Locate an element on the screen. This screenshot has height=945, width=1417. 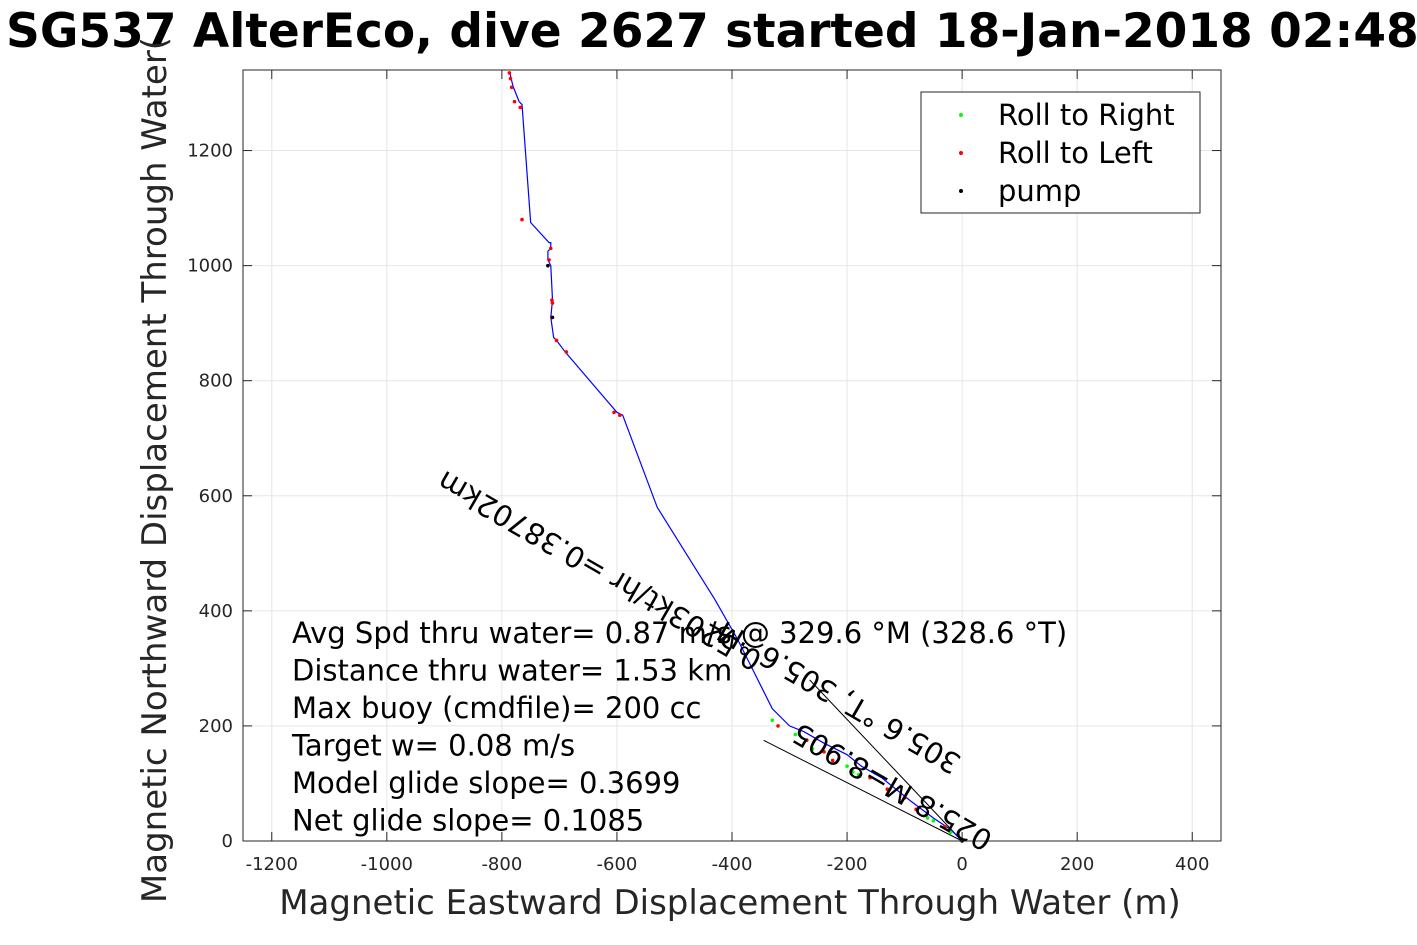
y-tick-label: 200 is located at coordinates (216, 726).